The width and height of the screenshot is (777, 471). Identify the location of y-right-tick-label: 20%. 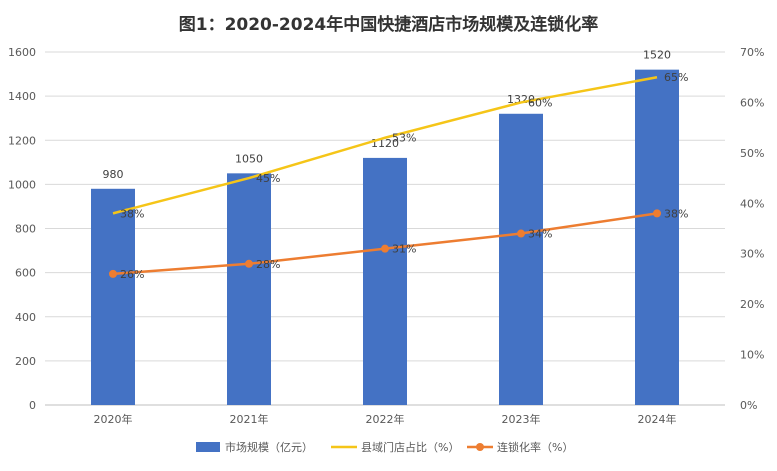
(752, 304).